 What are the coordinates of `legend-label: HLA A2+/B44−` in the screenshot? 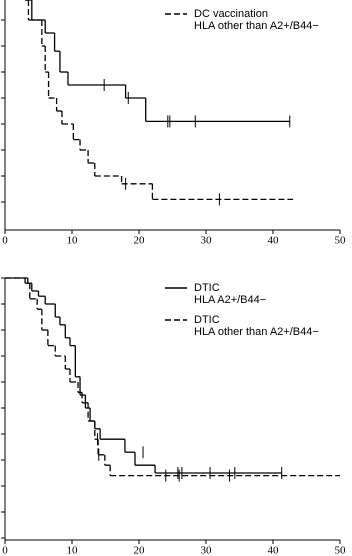 It's located at (230, 300).